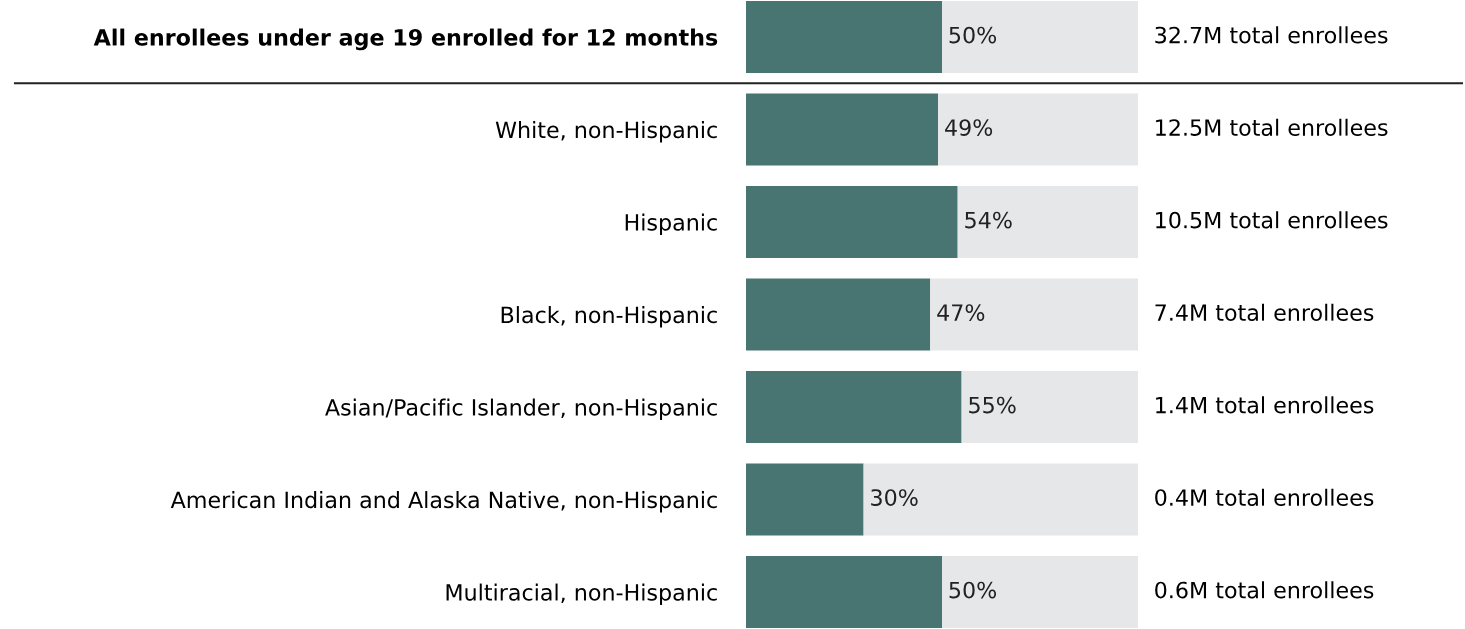 This screenshot has height=629, width=1465. I want to click on text: 0.6M total enrollees, so click(1264, 590).